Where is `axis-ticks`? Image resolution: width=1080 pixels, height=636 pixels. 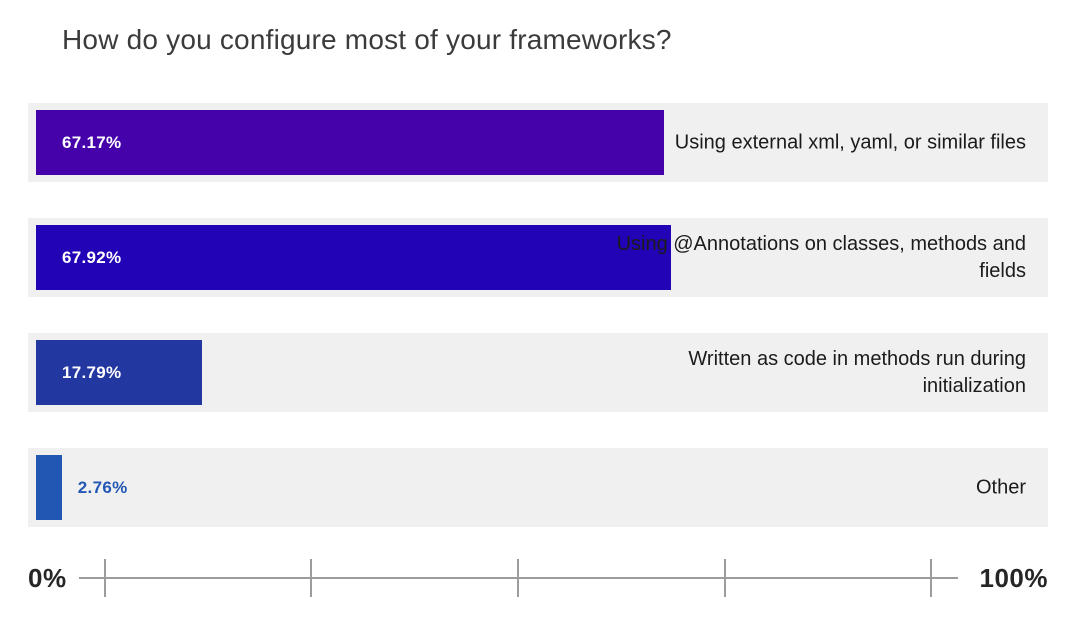 axis-ticks is located at coordinates (518, 578).